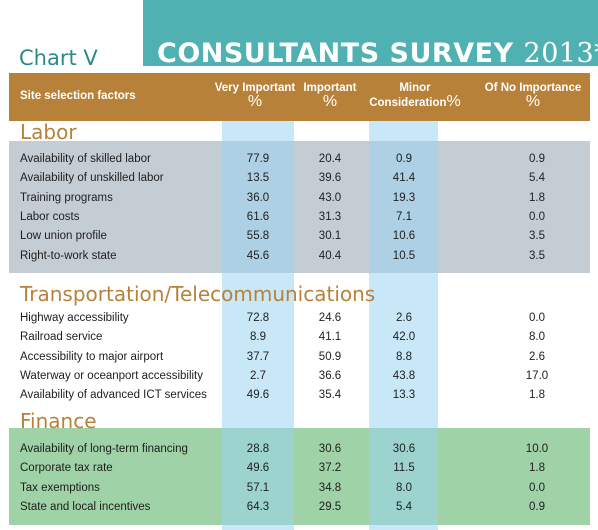 This screenshot has height=530, width=598. Describe the element at coordinates (330, 159) in the screenshot. I see `row-value-cell: 20.4` at that location.